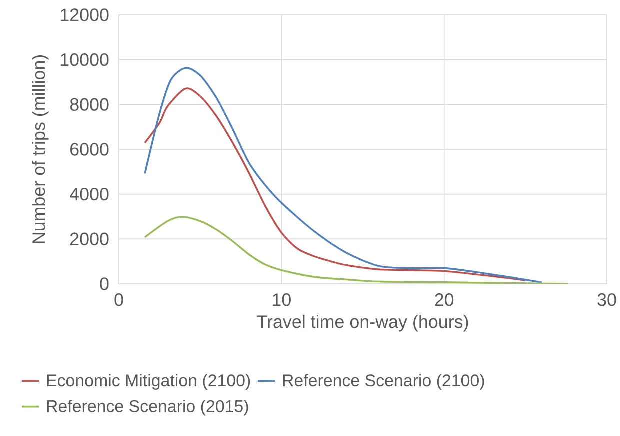 This screenshot has width=620, height=436. What do you see at coordinates (40, 149) in the screenshot?
I see `y-axis-title: Number of trips (million)` at bounding box center [40, 149].